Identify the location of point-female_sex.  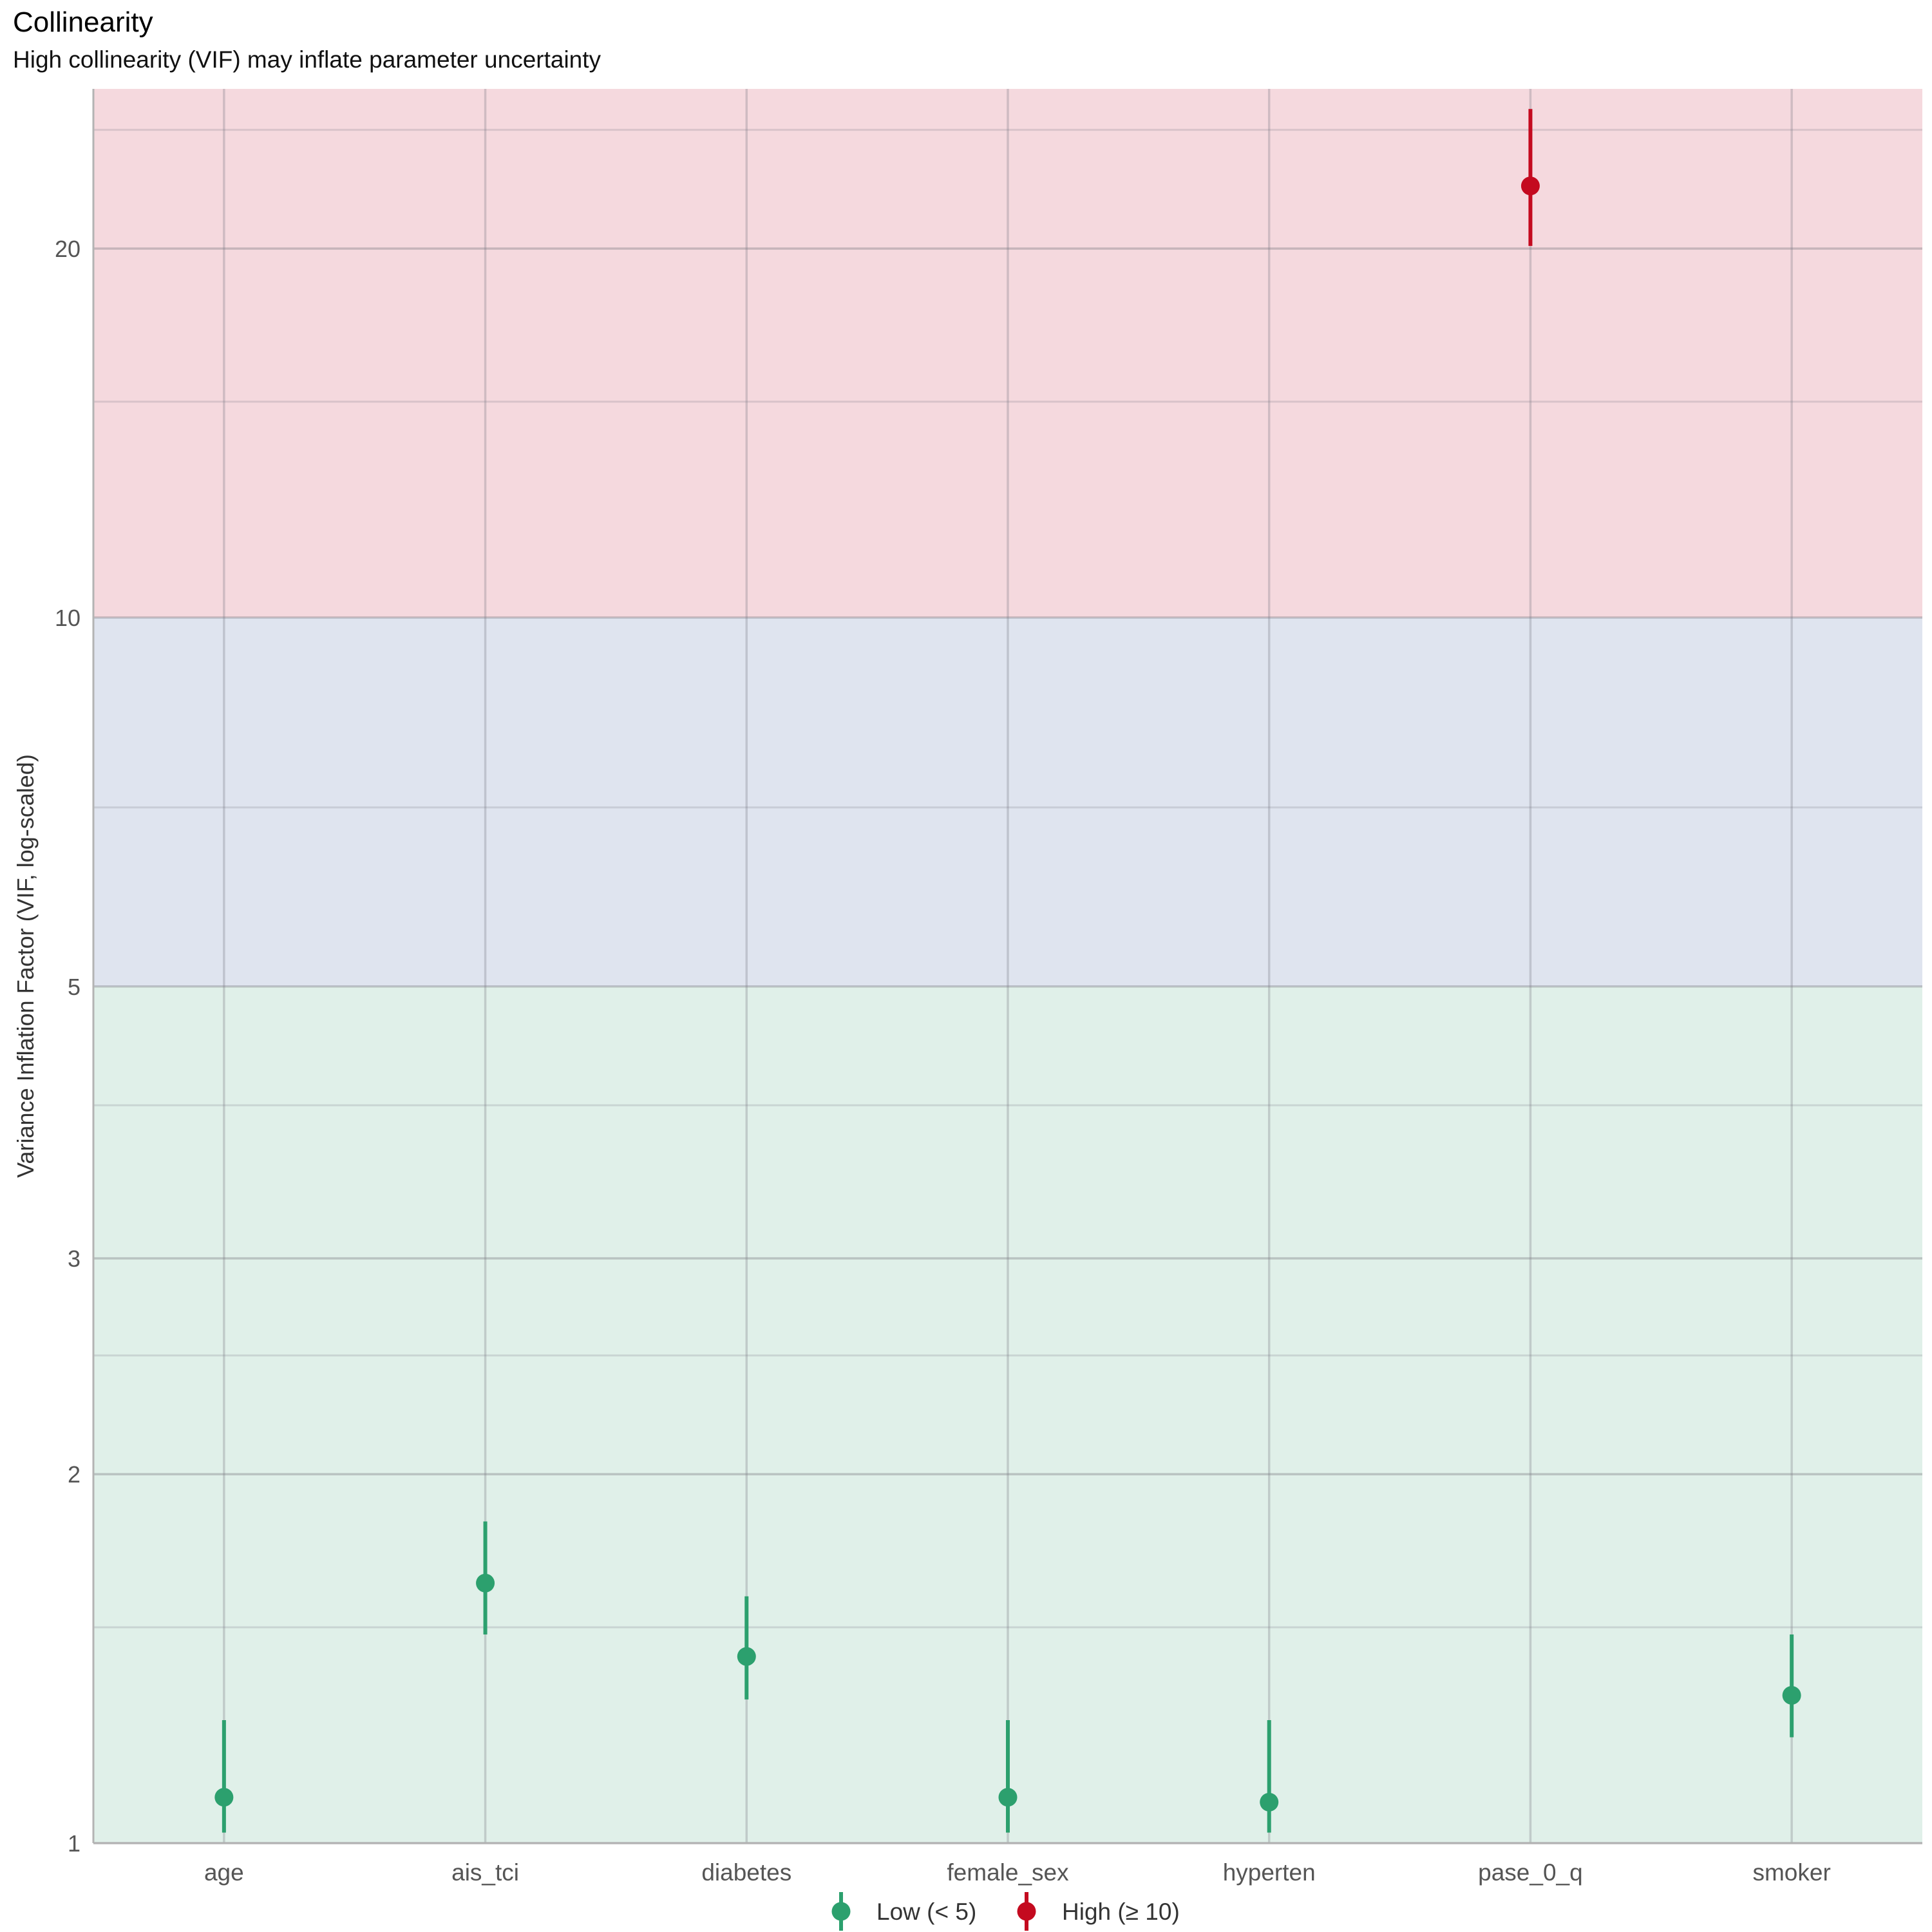
(1008, 1797).